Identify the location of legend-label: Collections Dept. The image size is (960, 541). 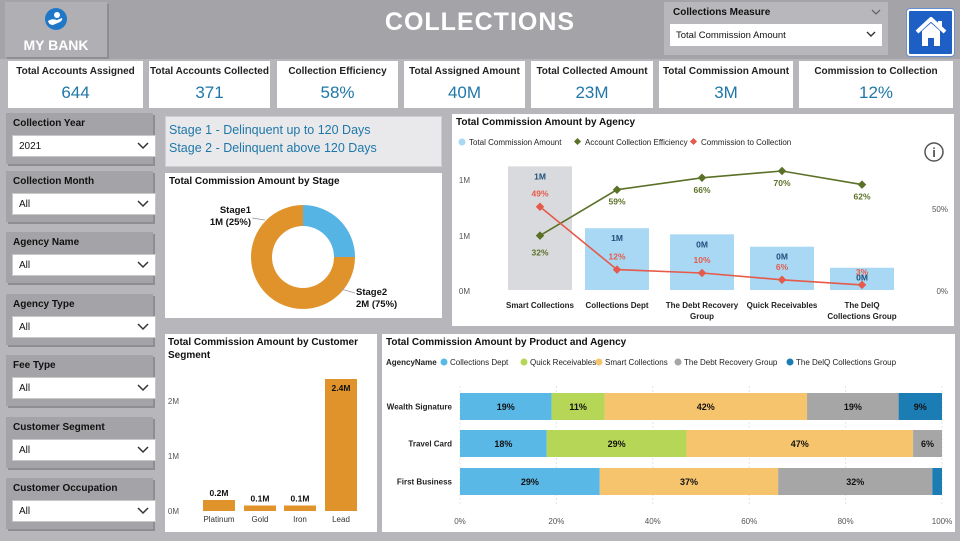
(479, 362).